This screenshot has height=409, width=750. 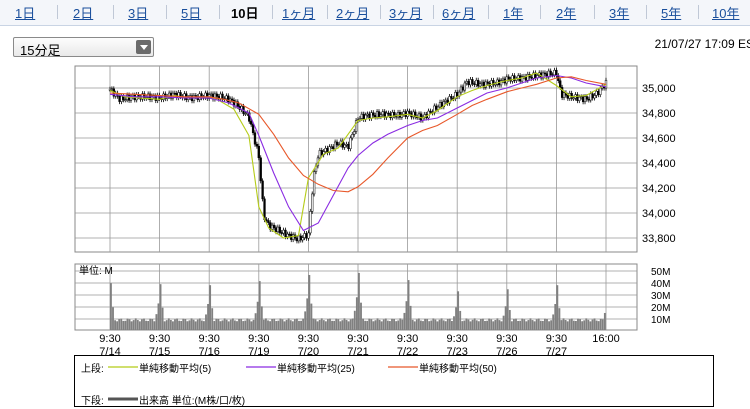 I want to click on tab-5y: 5年, so click(x=671, y=13).